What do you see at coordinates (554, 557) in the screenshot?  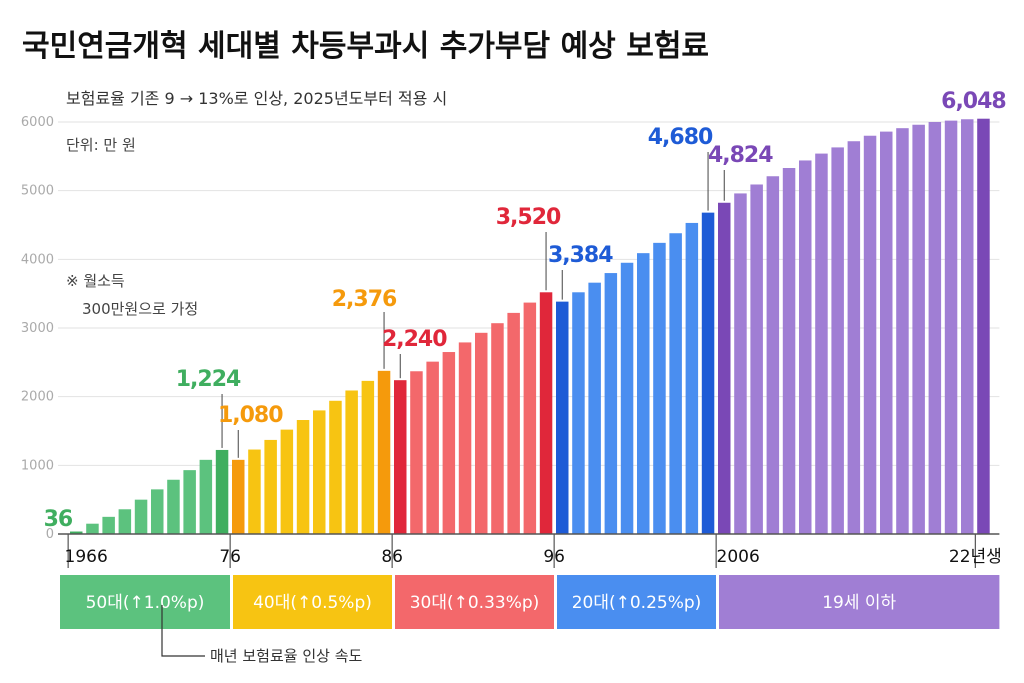 I see `x-tick-label: 96` at bounding box center [554, 557].